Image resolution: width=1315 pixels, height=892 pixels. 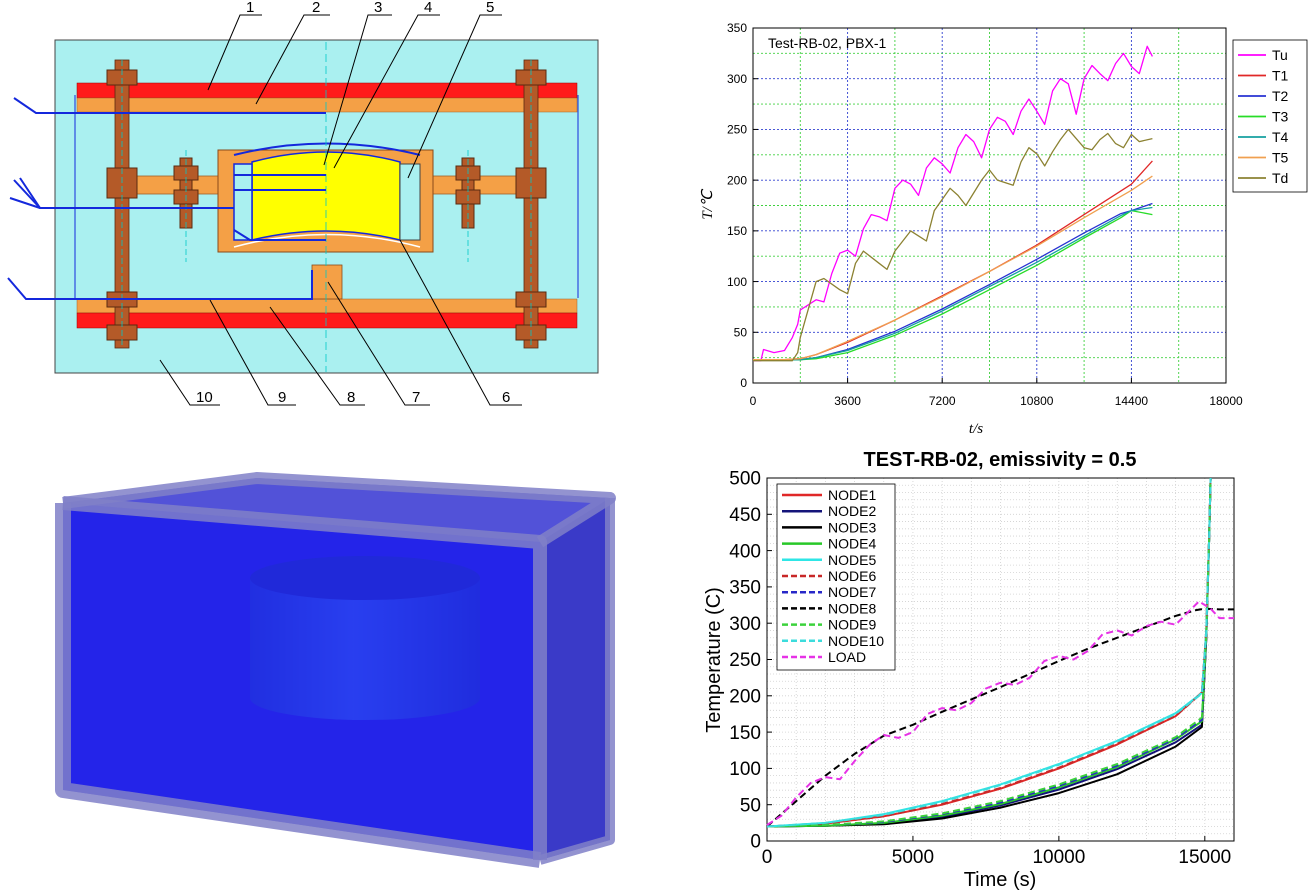 I want to click on c1-ytick-label: 350, so click(x=737, y=28).